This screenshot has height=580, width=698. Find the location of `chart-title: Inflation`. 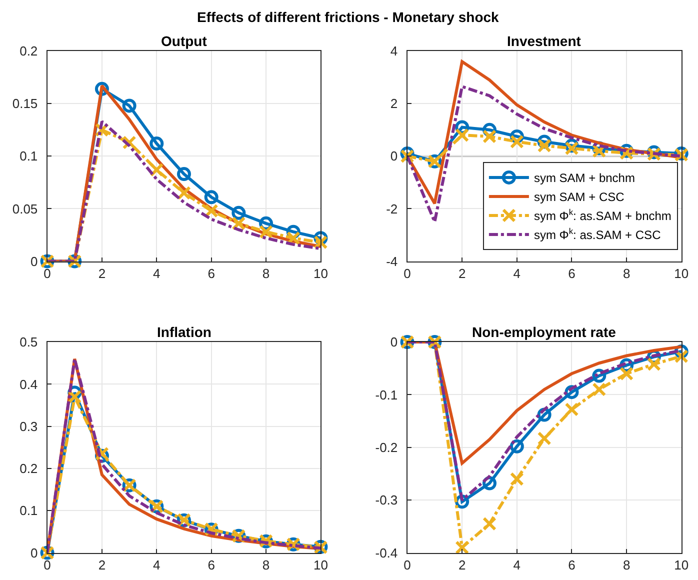

chart-title: Inflation is located at coordinates (184, 332).